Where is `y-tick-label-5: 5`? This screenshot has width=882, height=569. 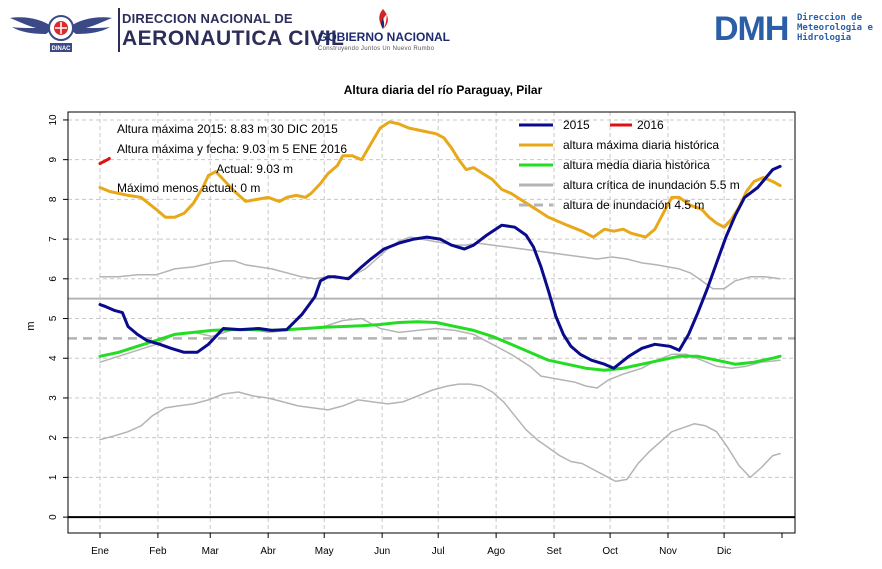 y-tick-label-5: 5 is located at coordinates (53, 318).